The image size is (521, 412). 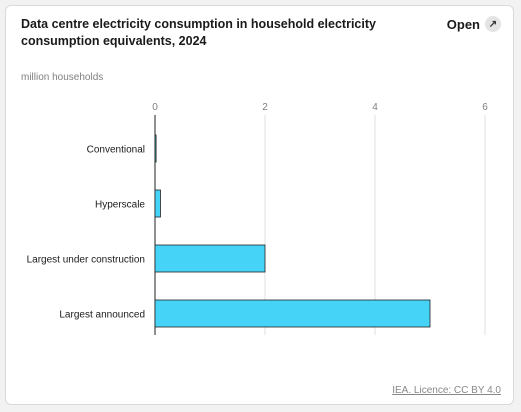 I want to click on open-label: Open, so click(x=463, y=24).